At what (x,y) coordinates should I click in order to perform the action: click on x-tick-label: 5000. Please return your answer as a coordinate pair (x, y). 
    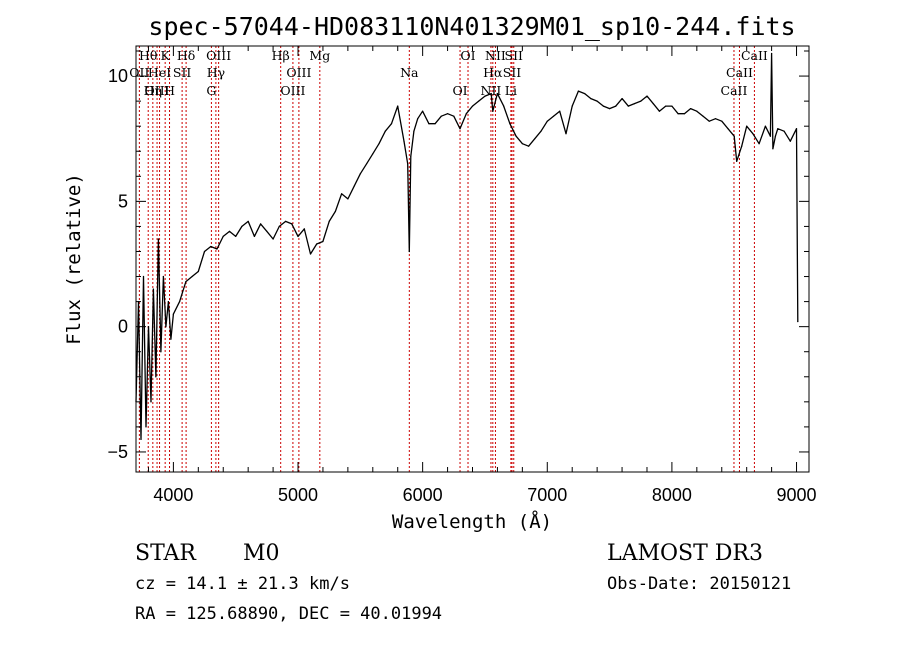
    Looking at the image, I should click on (298, 495).